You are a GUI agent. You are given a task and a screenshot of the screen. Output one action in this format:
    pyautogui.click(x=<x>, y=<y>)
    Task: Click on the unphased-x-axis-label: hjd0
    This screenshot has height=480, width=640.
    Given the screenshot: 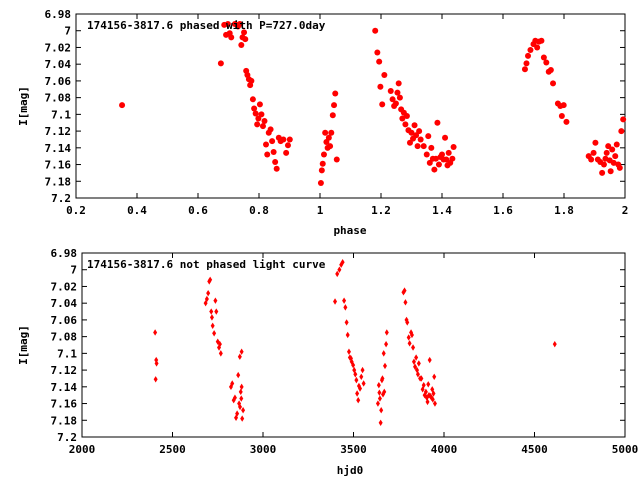 What is the action you would take?
    pyautogui.click(x=350, y=470)
    